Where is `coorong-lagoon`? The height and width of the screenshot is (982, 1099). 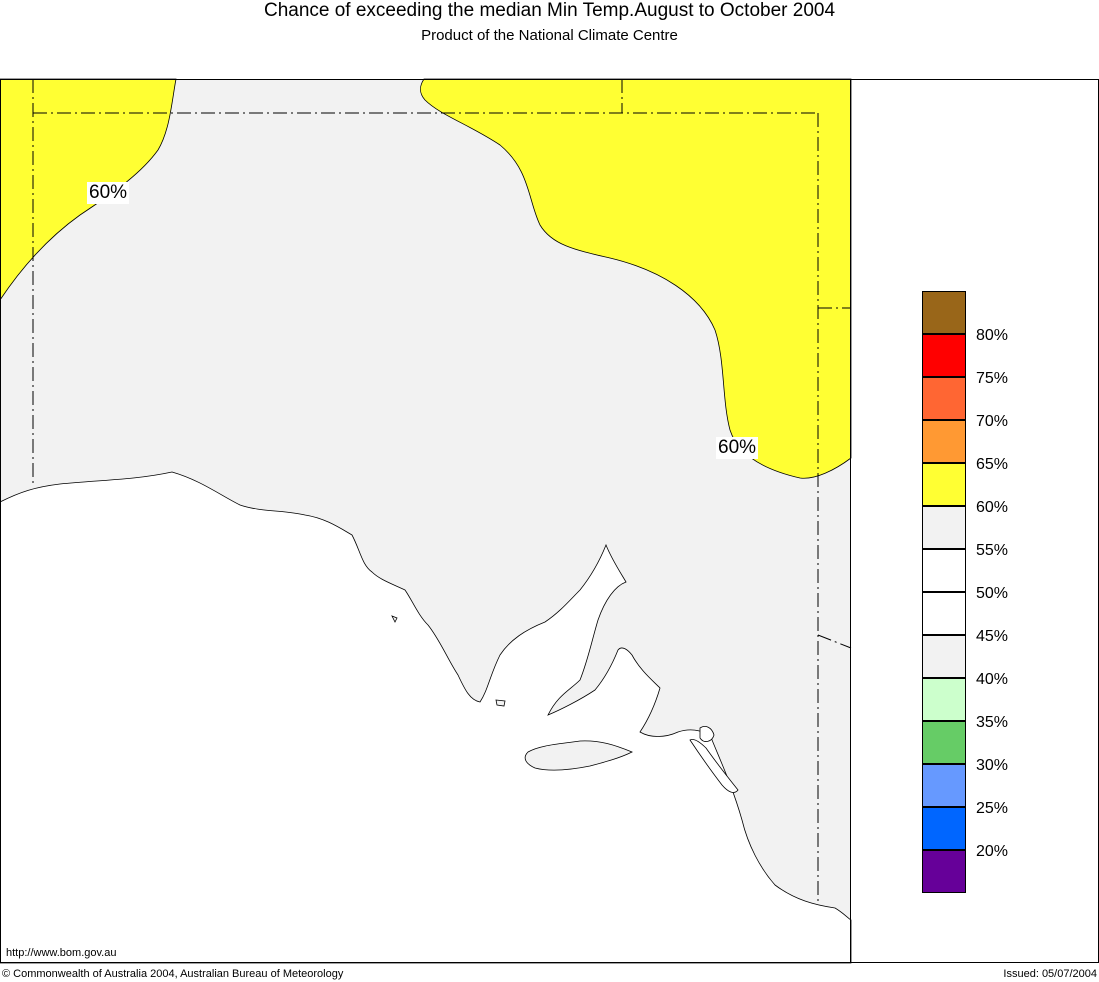 coorong-lagoon is located at coordinates (714, 766).